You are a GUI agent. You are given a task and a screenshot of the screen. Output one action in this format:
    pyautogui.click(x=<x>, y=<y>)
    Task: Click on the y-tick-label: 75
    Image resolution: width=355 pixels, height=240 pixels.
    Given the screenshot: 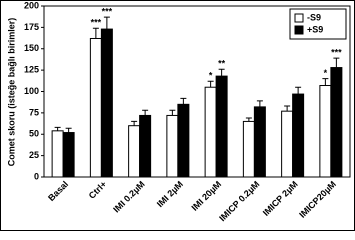 What is the action you would take?
    pyautogui.click(x=34, y=112)
    